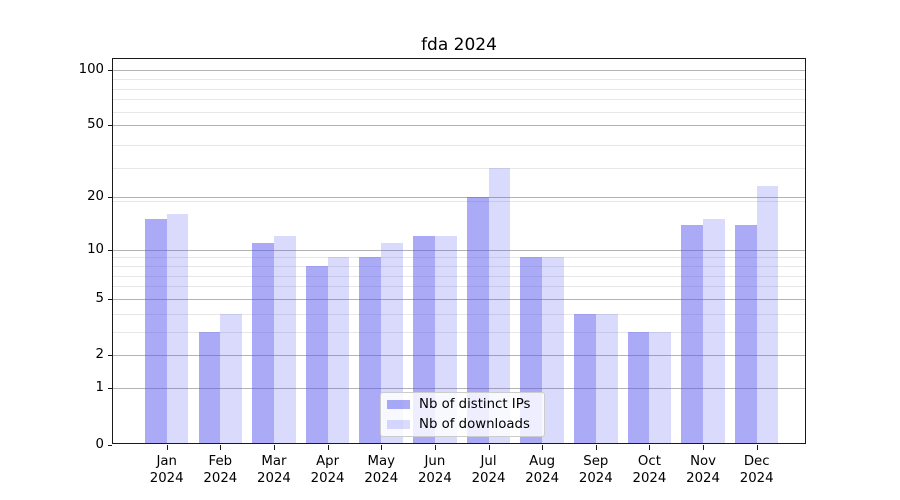 This screenshot has width=900, height=500. What do you see at coordinates (398, 424) in the screenshot?
I see `legend-swatch-downloads` at bounding box center [398, 424].